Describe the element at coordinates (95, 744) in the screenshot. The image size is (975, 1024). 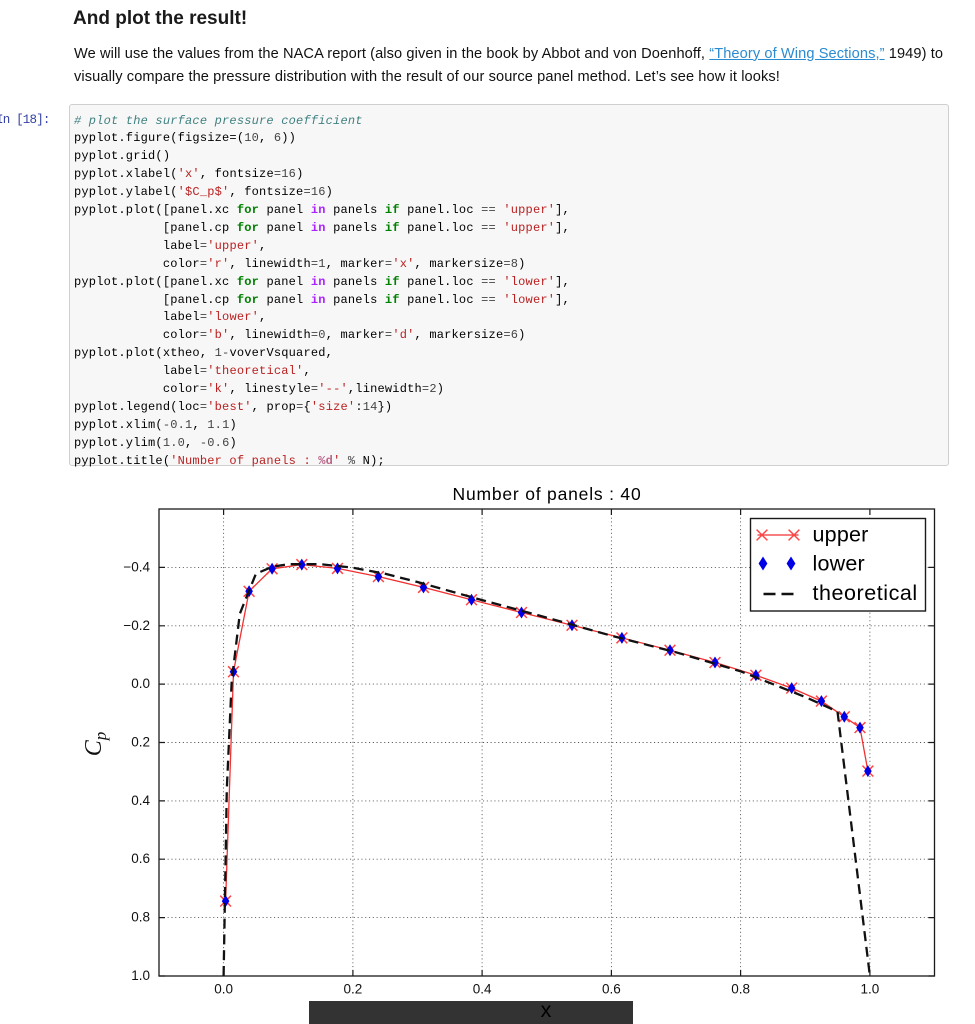
I see `svg-text: Cp` at that location.